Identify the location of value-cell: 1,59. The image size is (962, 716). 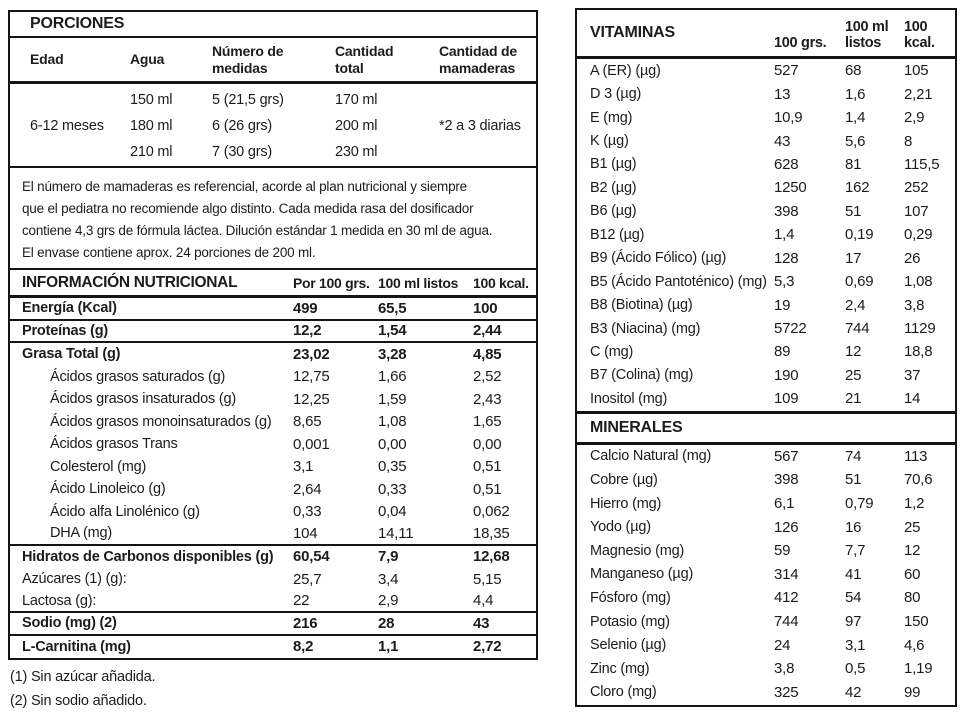
(392, 399).